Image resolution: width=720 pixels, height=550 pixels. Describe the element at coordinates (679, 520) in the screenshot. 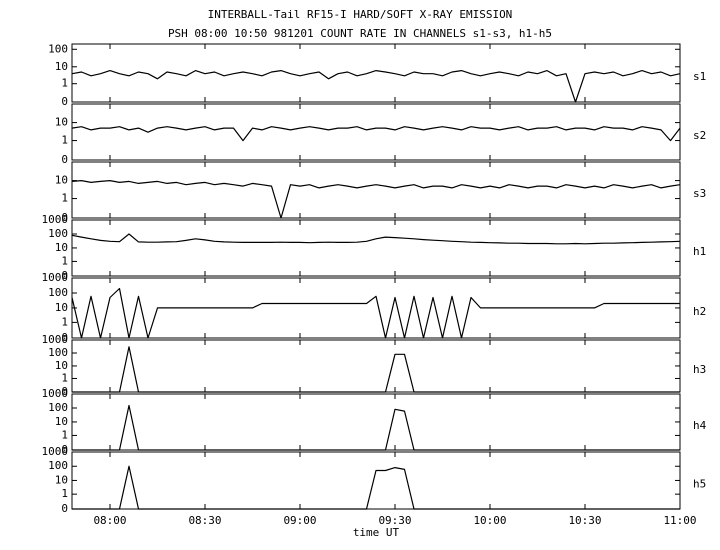

I see `x-tick-label: 11:00` at that location.